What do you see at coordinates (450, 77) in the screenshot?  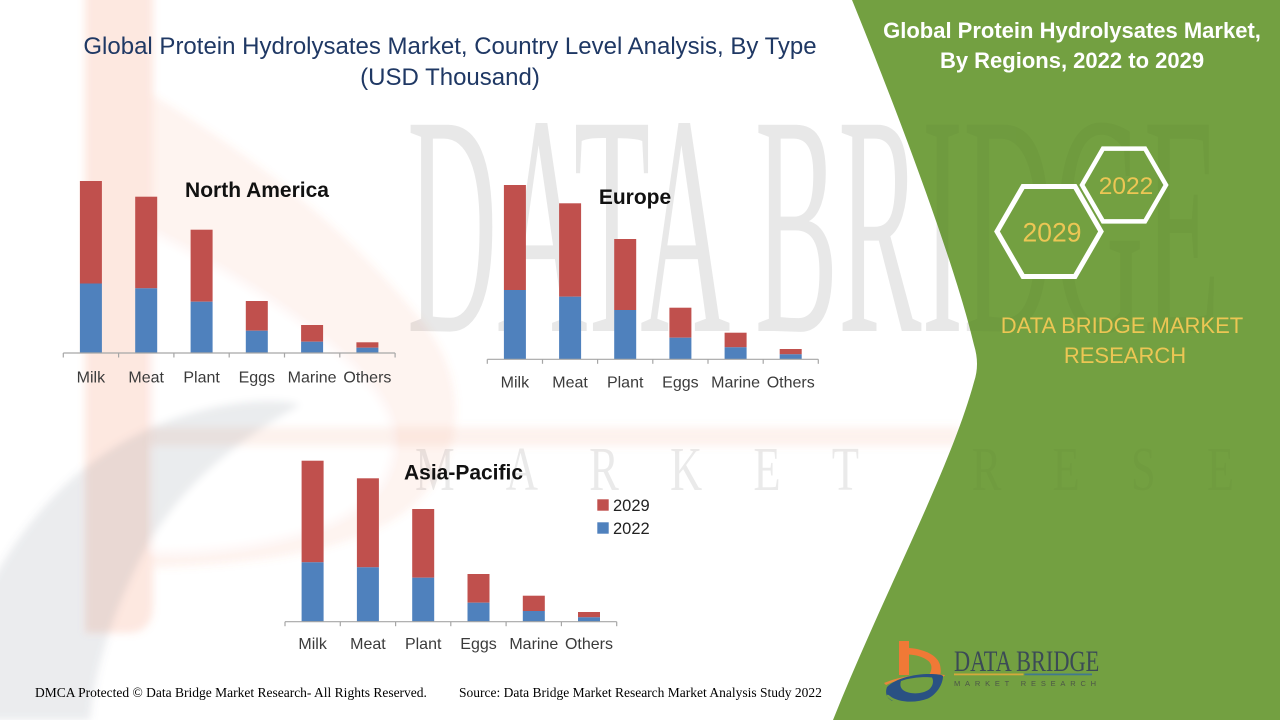 I see `svg-text: (USD Thousand)` at bounding box center [450, 77].